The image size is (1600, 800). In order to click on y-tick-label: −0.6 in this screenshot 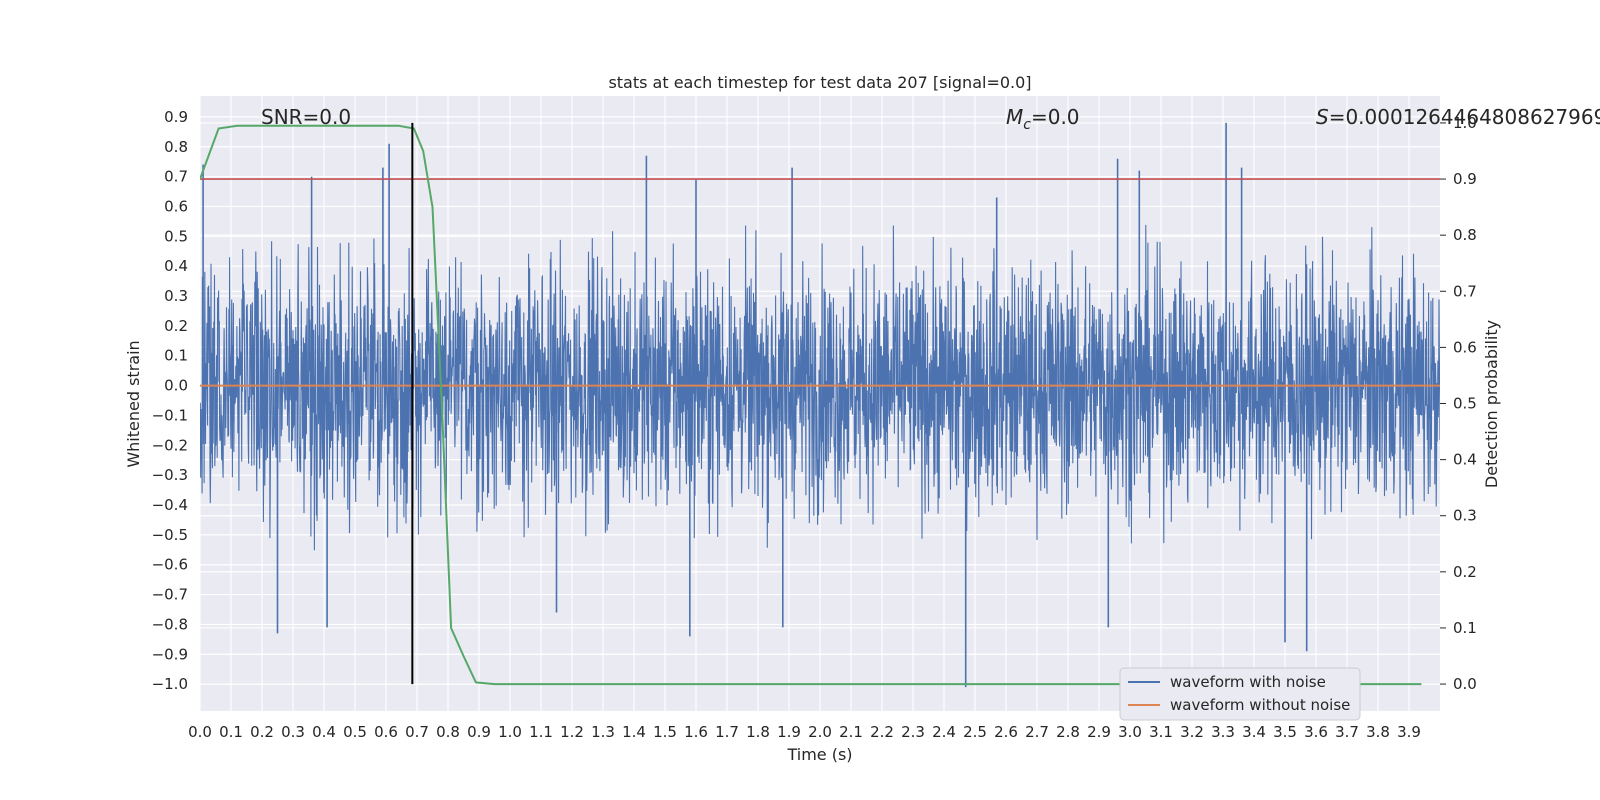, I will do `click(170, 565)`.